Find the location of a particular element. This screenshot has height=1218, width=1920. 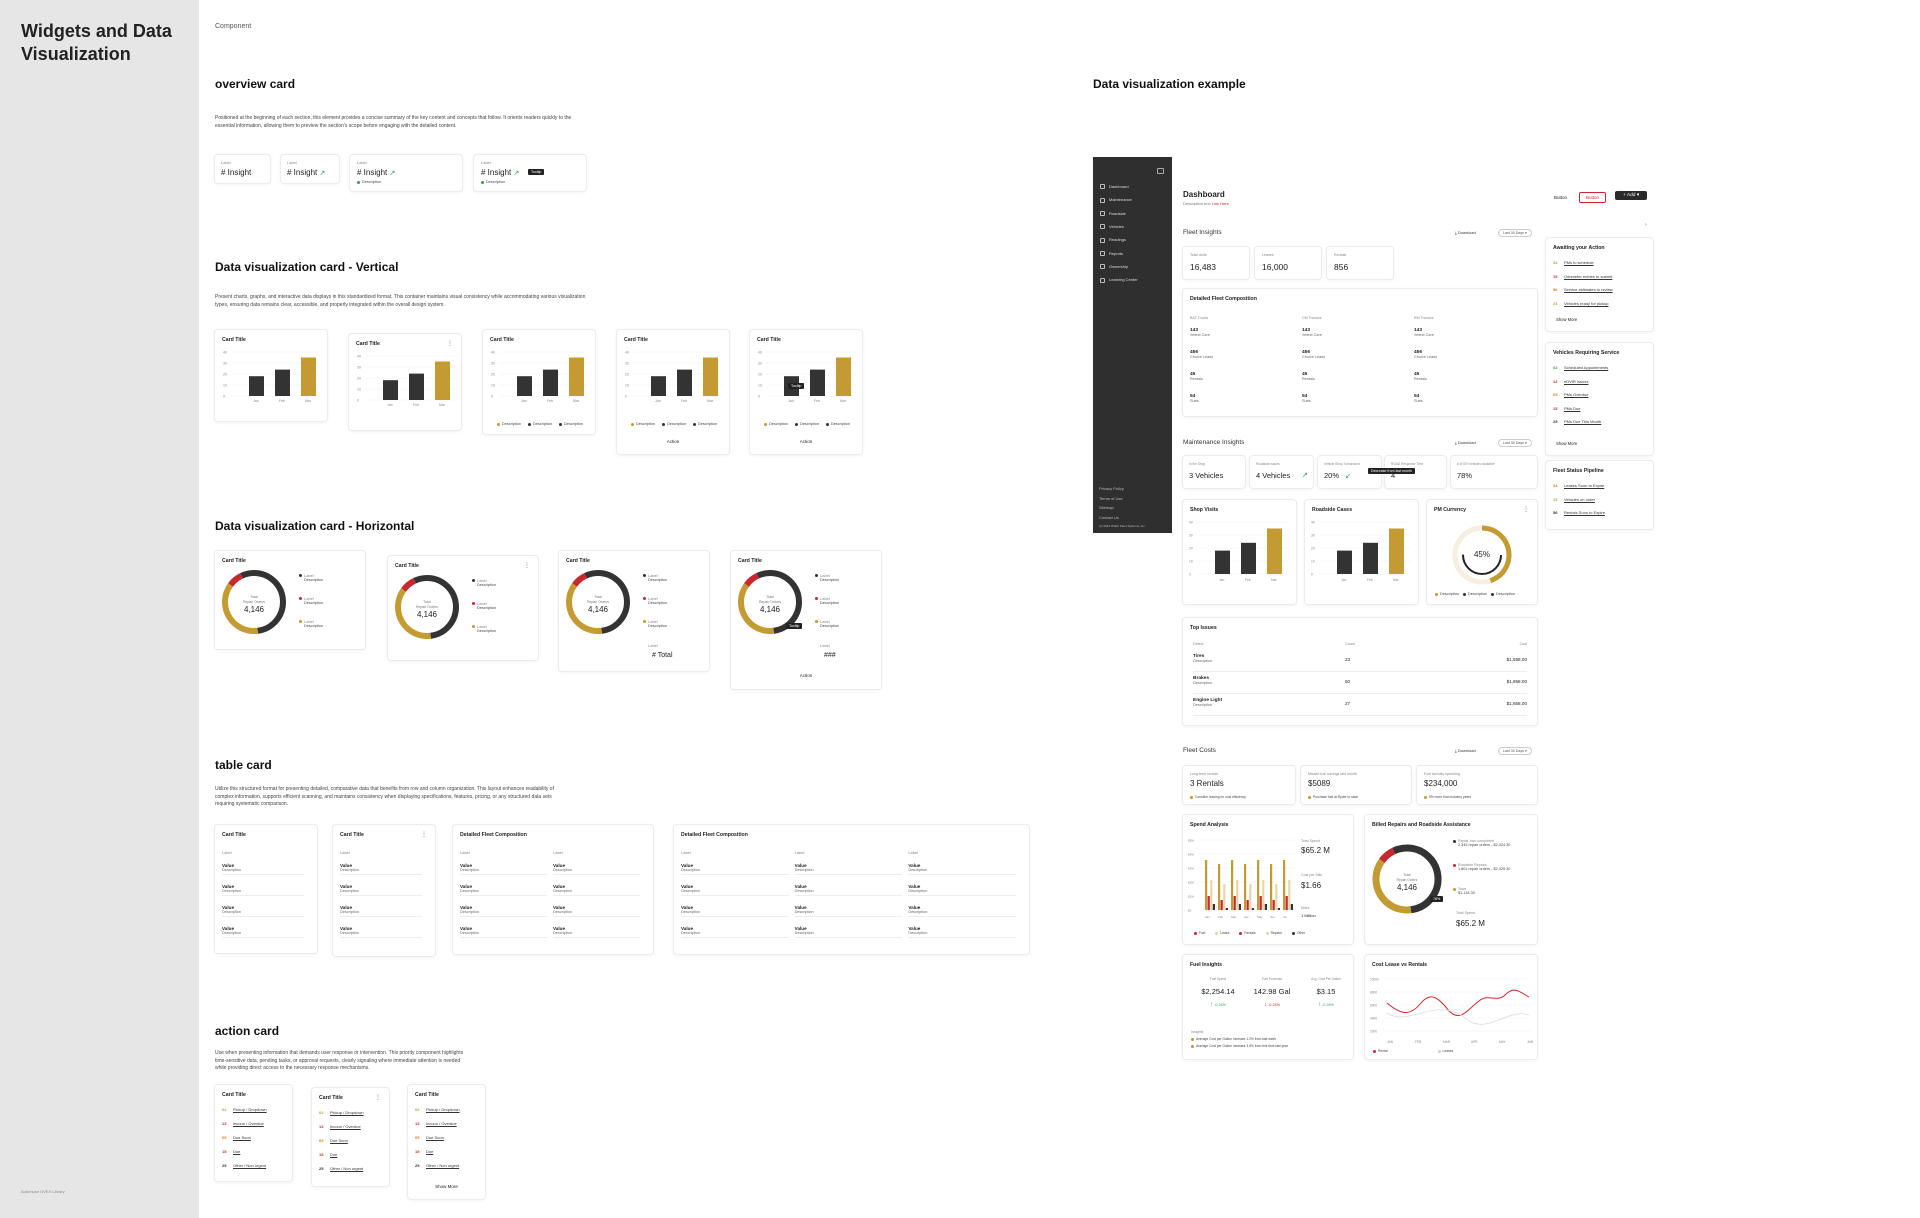

vertical-chart-card: Card Title ⋮ 40 30 20 10 0 Jan Feb Mar is located at coordinates (405, 382).